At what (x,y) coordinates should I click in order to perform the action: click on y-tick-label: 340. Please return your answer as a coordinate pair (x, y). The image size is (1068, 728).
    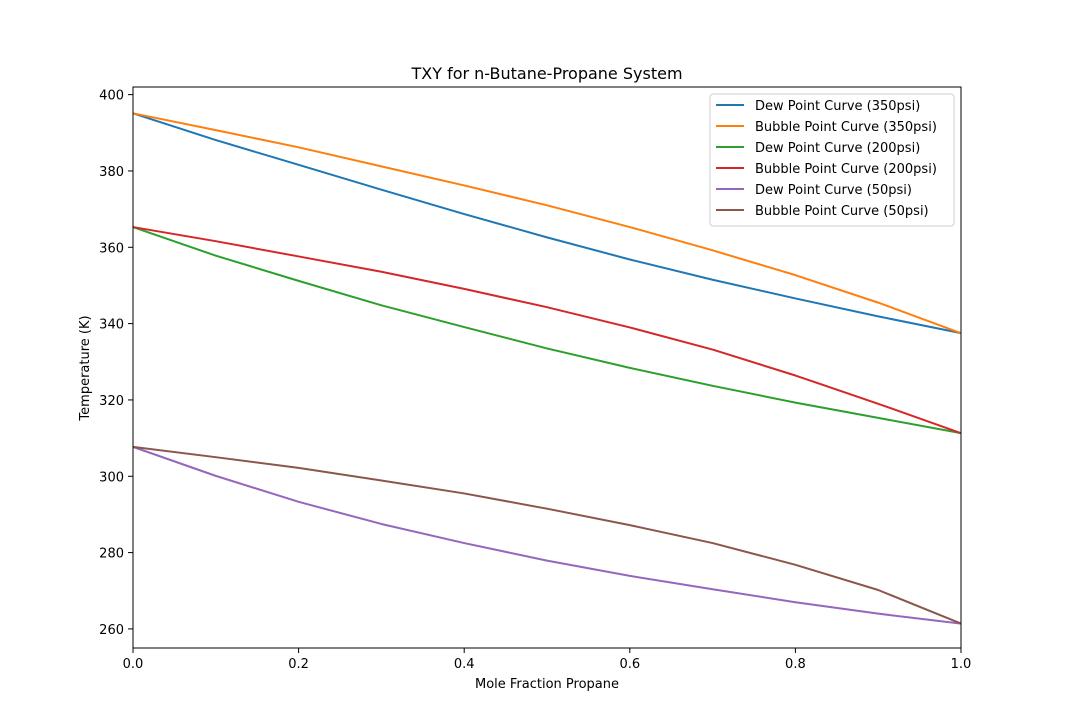
    Looking at the image, I should click on (111, 325).